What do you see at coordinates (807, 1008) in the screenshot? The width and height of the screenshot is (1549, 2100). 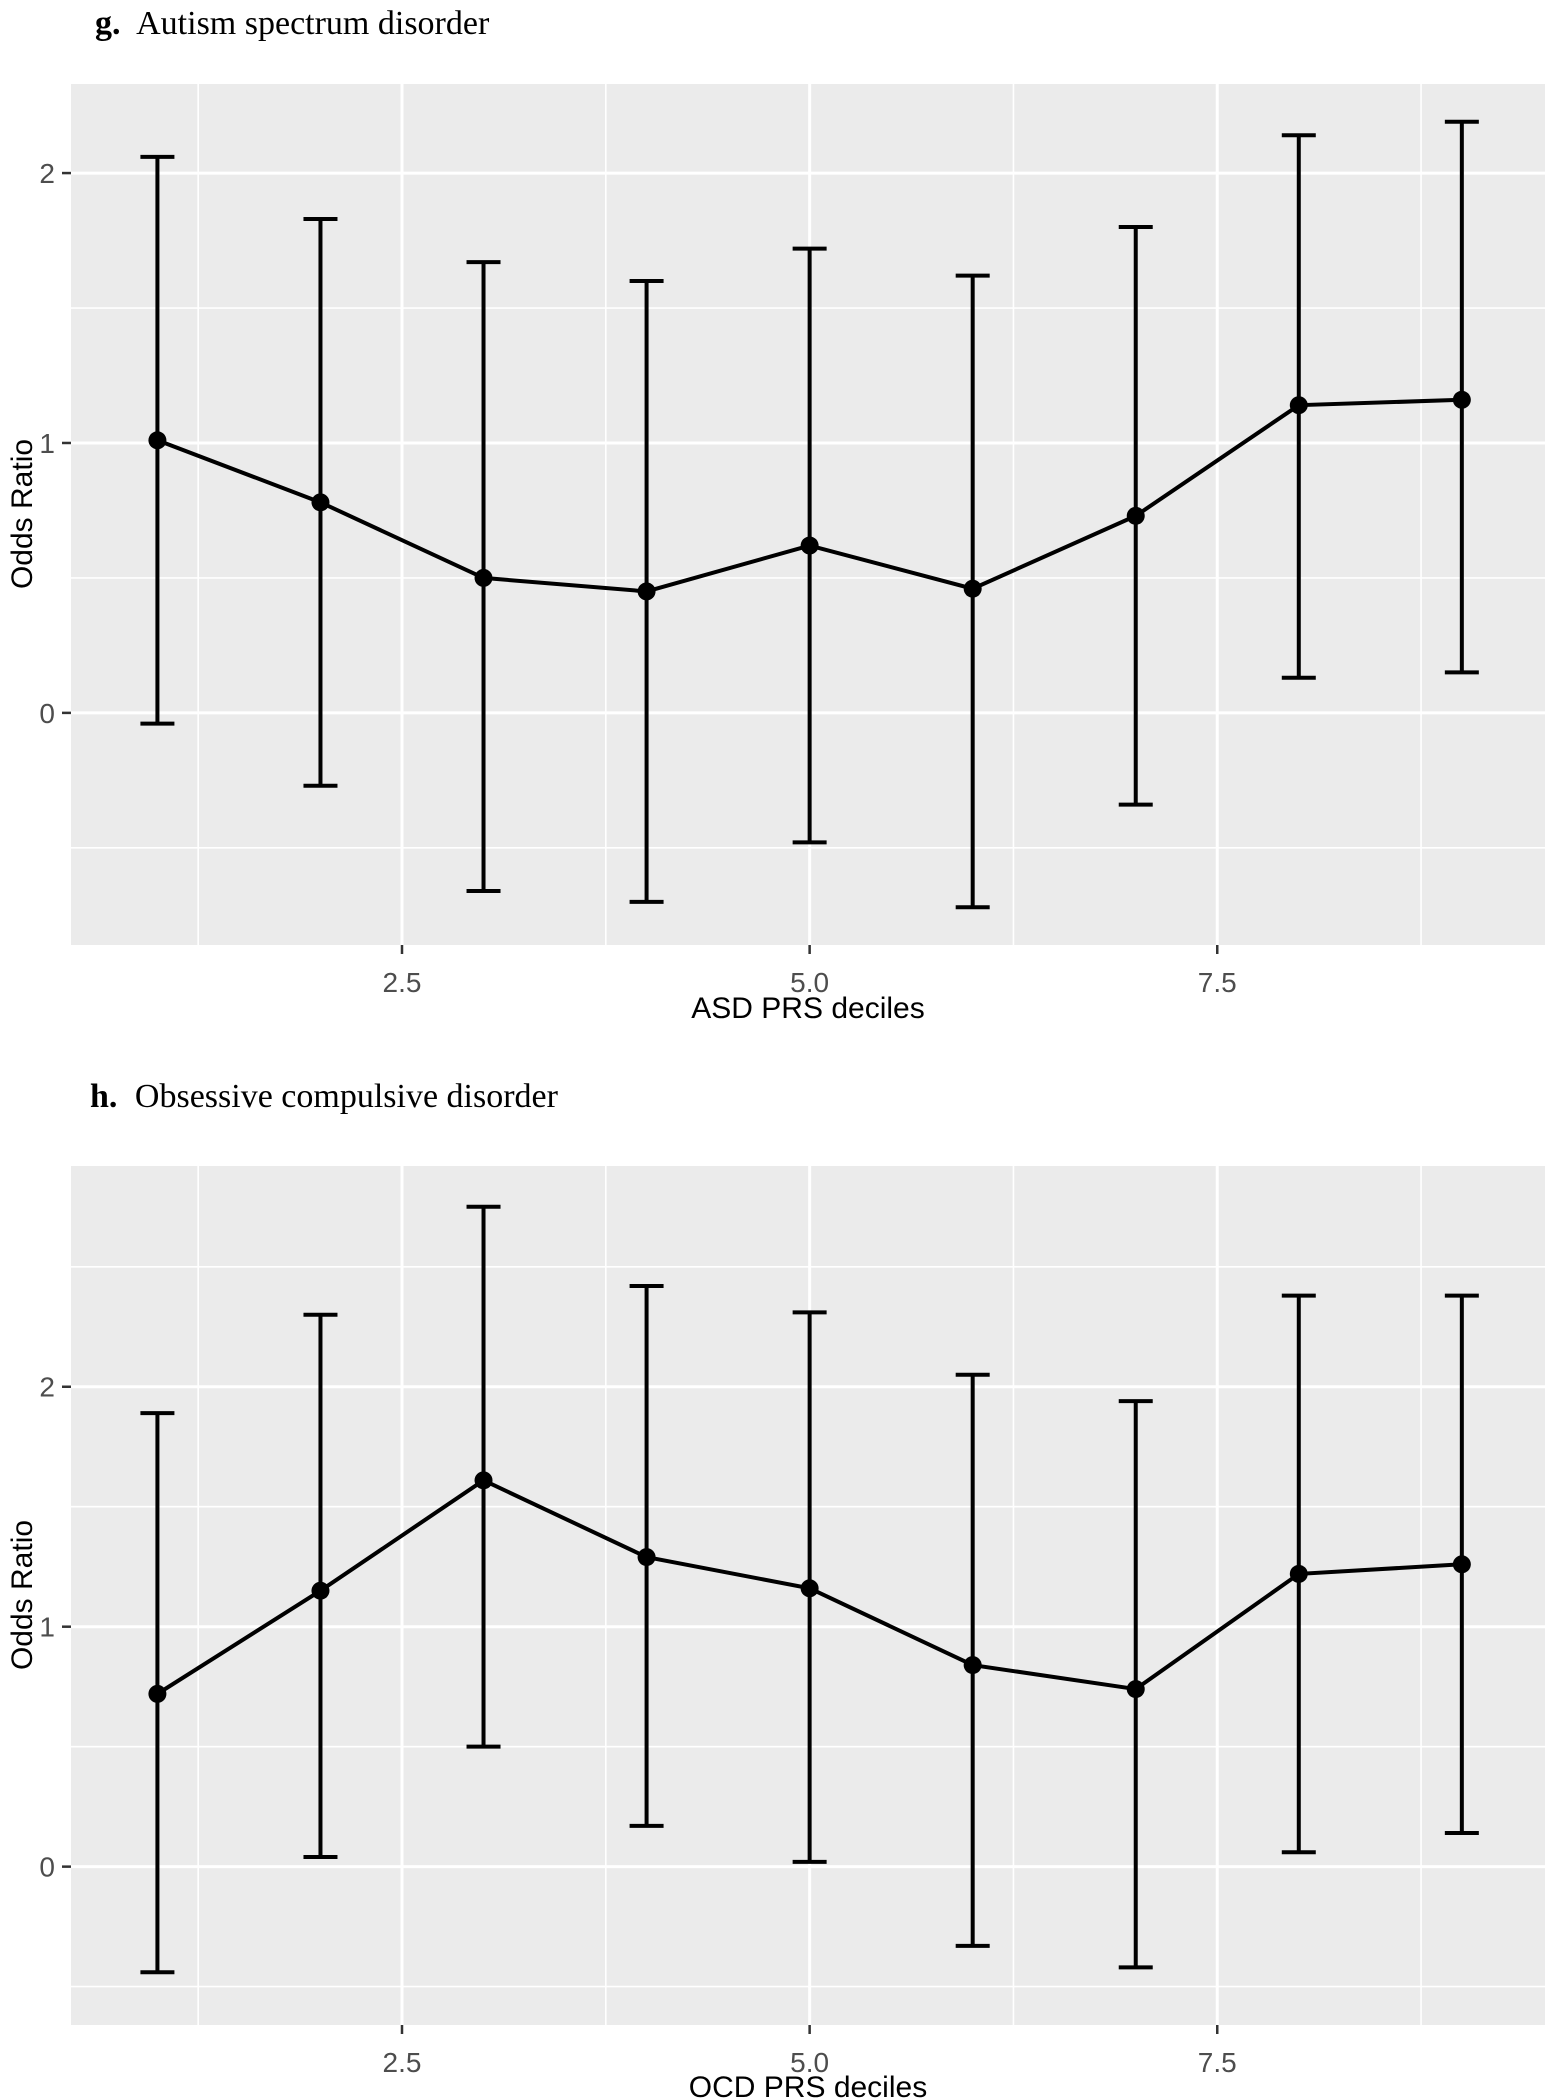 I see `x-axis-title: ASD PRS deciles` at bounding box center [807, 1008].